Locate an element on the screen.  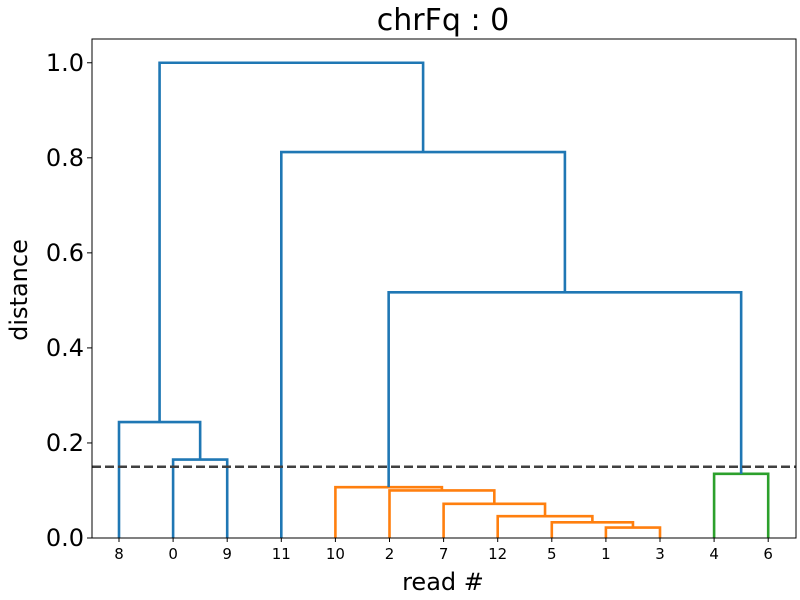
leaf-label: 0 is located at coordinates (173, 554).